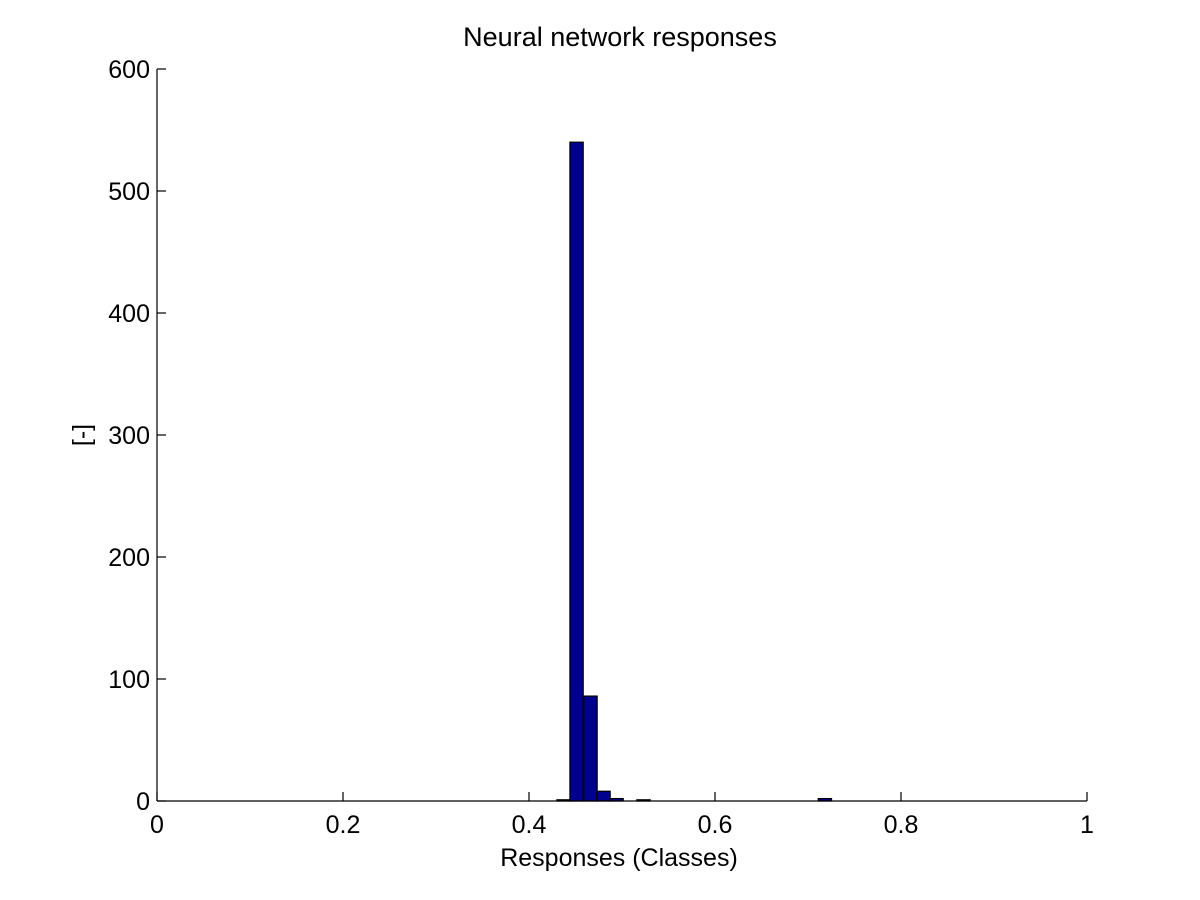 The image size is (1200, 900). What do you see at coordinates (129, 680) in the screenshot?
I see `y-tick-label: 100` at bounding box center [129, 680].